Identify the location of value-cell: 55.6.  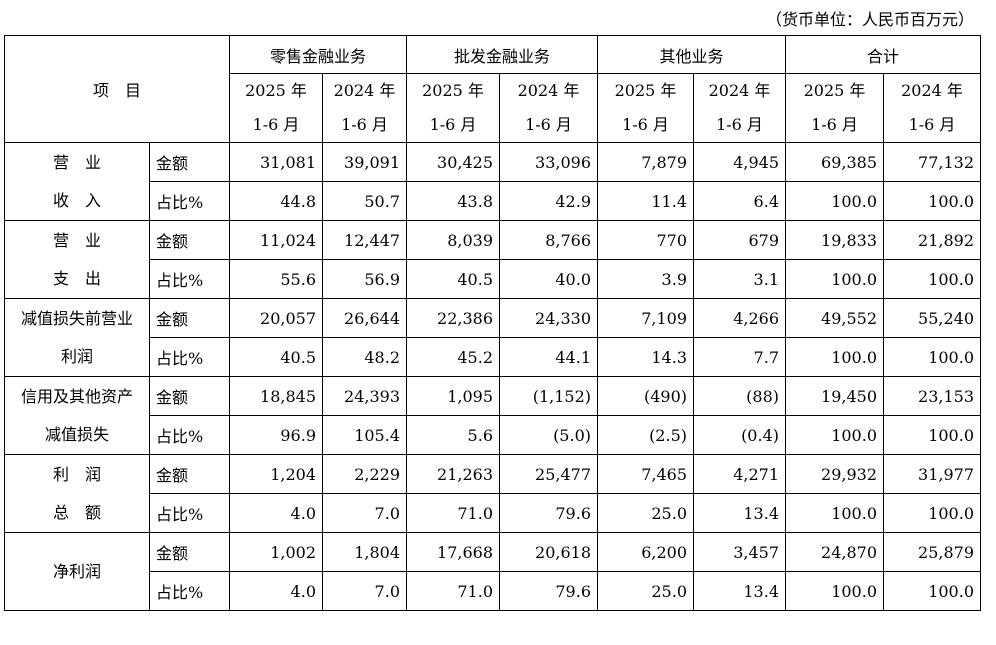
(276, 279).